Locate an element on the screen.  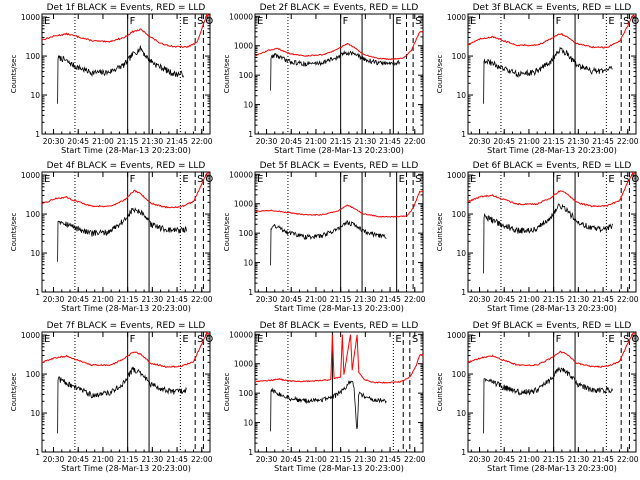
panel-title: Det 8f BLACK = Events, RED = LLD is located at coordinates (339, 326).